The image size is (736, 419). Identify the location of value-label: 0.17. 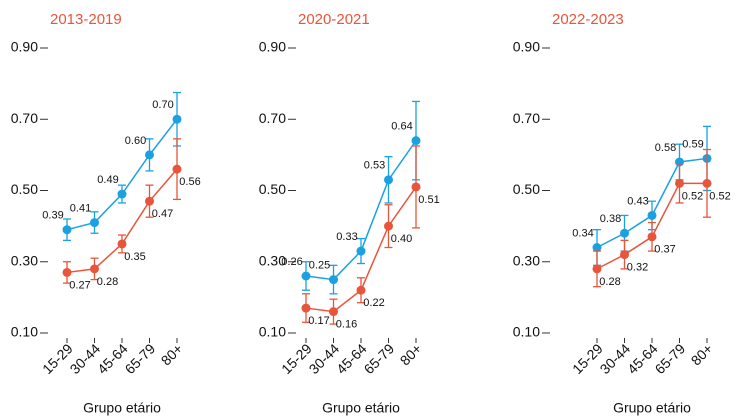
(318, 321).